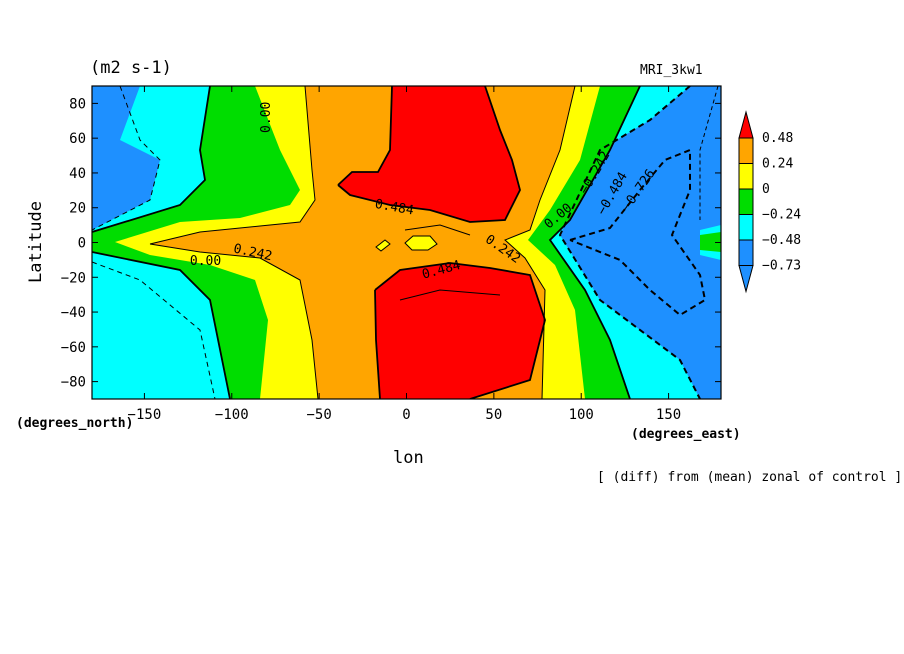 The height and width of the screenshot is (654, 904). Describe the element at coordinates (77, 139) in the screenshot. I see `y-tick-label: 60` at that location.